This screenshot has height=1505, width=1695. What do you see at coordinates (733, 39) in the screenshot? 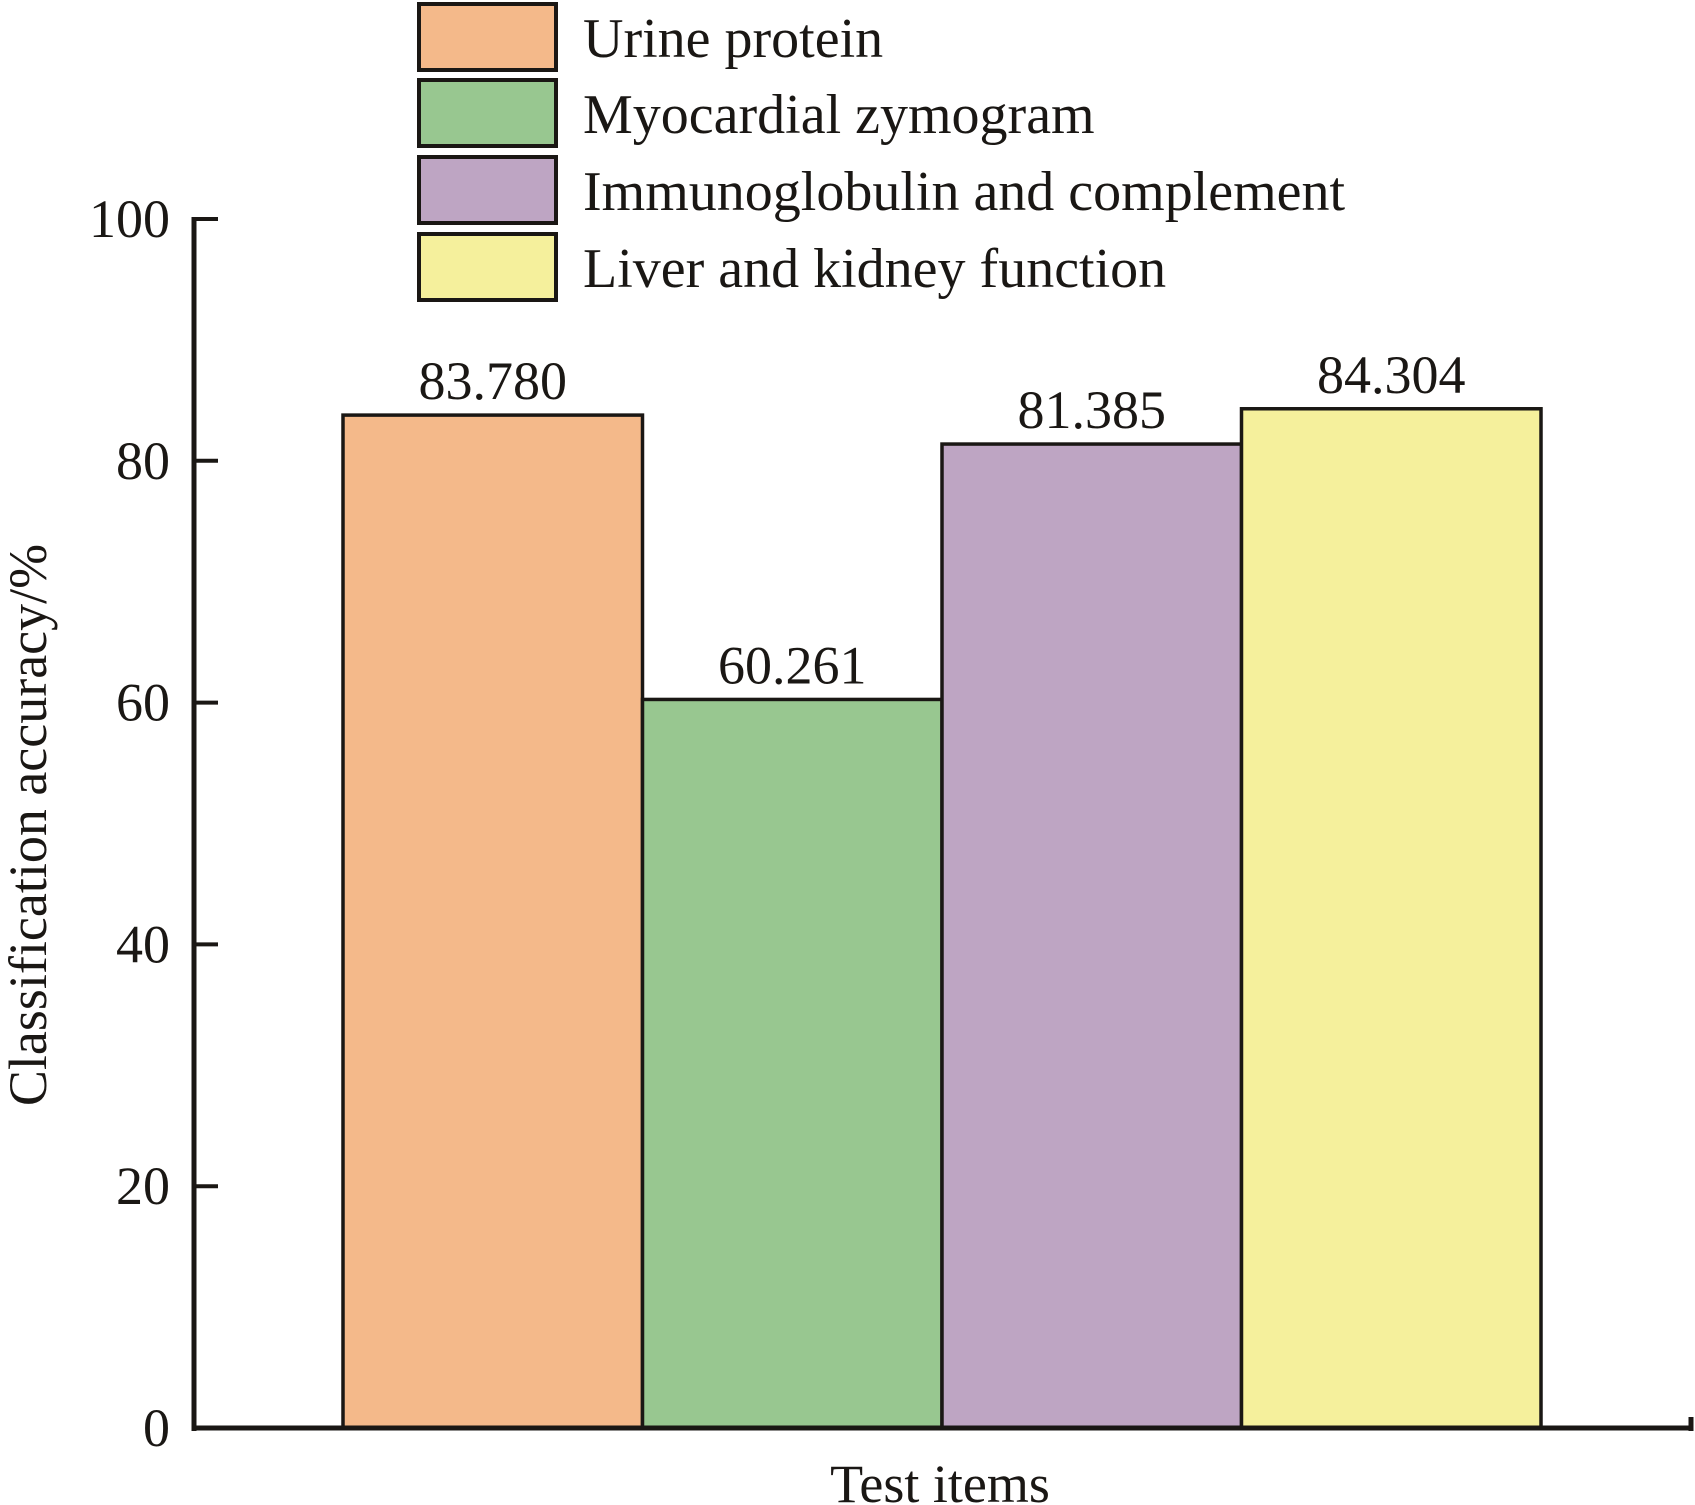
I see `legend-label: Urine protein` at bounding box center [733, 39].